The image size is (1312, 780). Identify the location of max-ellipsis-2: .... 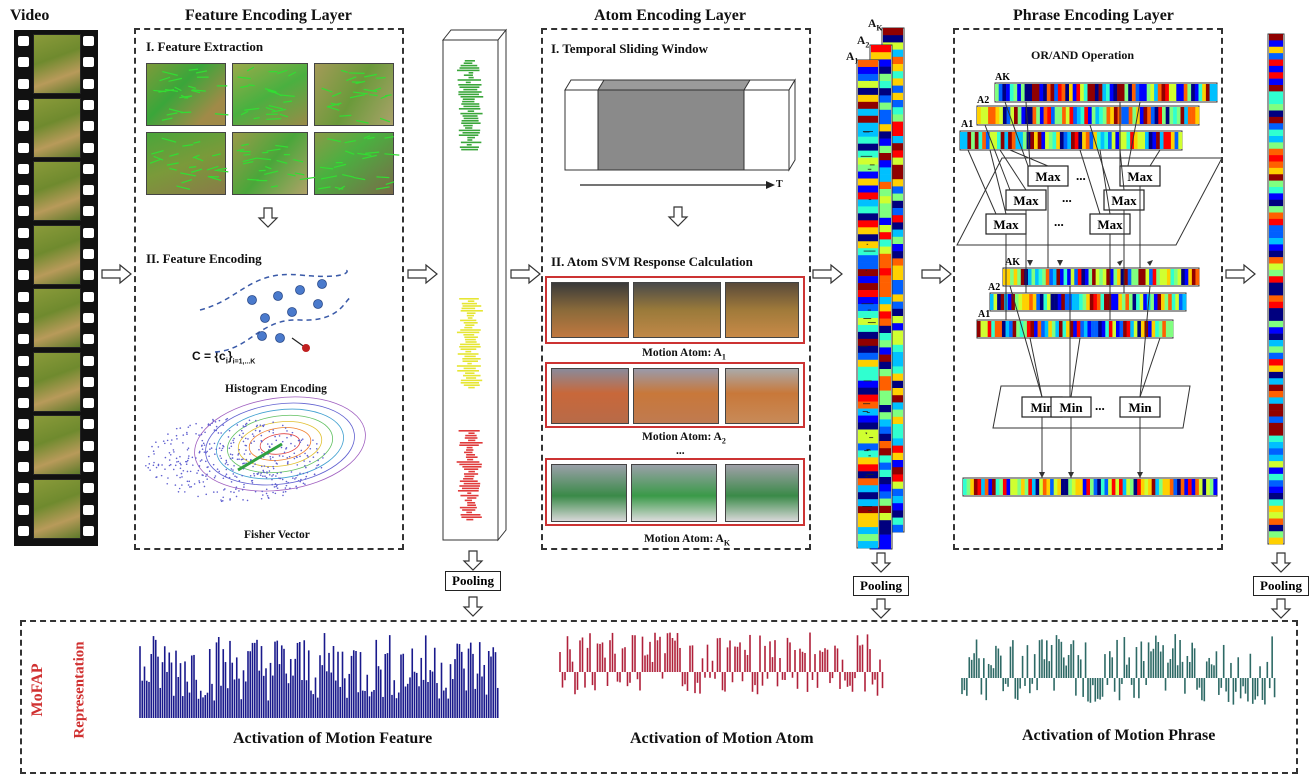
(1059, 221).